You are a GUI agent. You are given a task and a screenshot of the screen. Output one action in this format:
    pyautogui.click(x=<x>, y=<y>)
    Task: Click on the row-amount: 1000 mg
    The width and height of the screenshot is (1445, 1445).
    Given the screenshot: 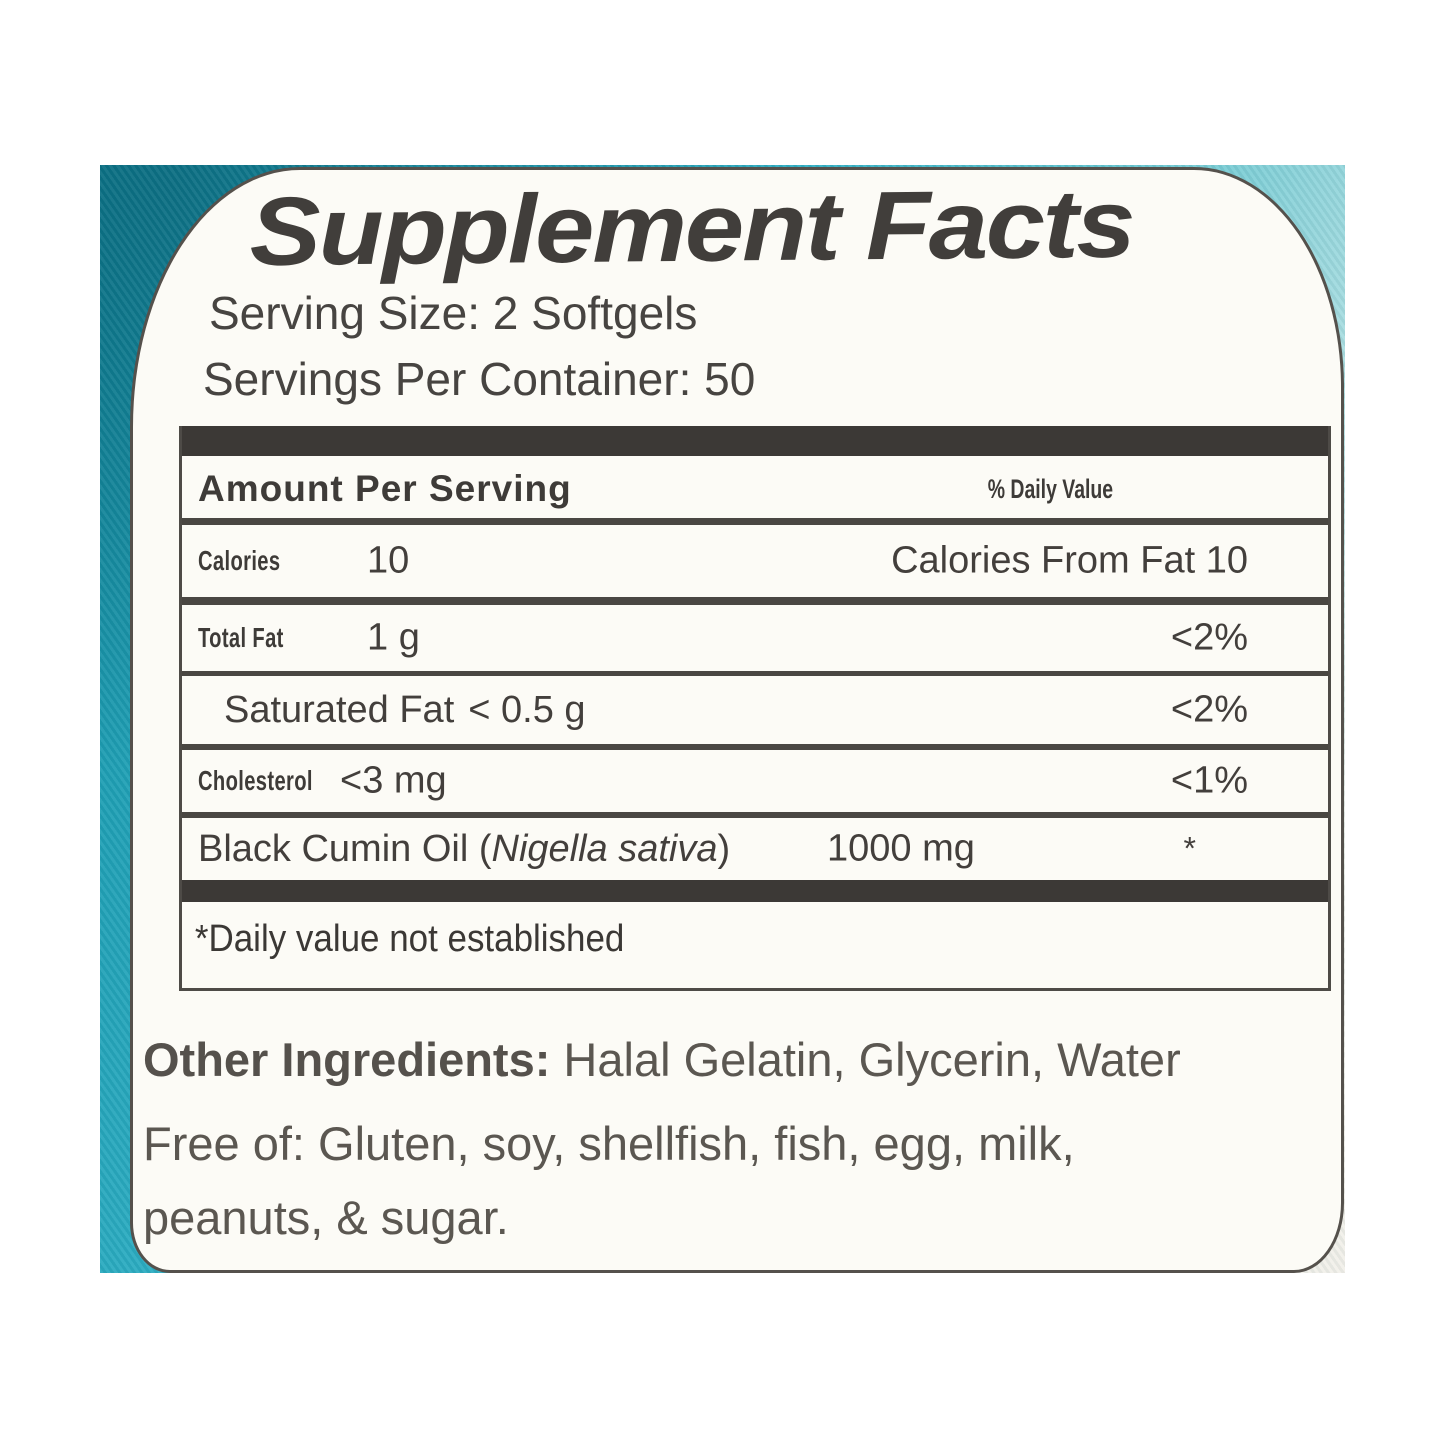 What is the action you would take?
    pyautogui.click(x=901, y=848)
    